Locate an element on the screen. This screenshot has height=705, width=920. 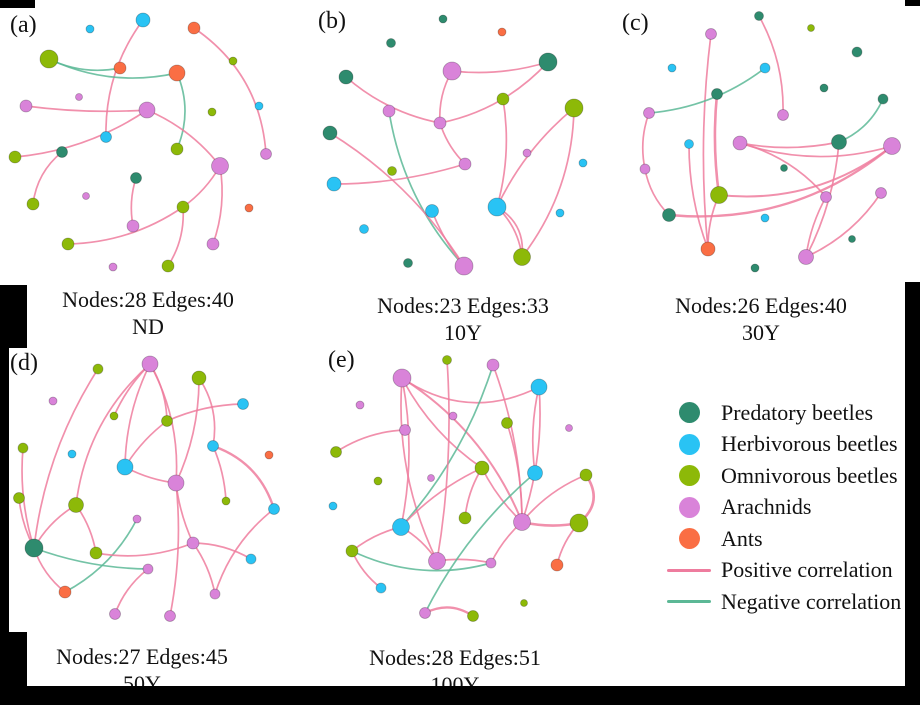
scan-border-bottom is located at coordinates (460, 695).